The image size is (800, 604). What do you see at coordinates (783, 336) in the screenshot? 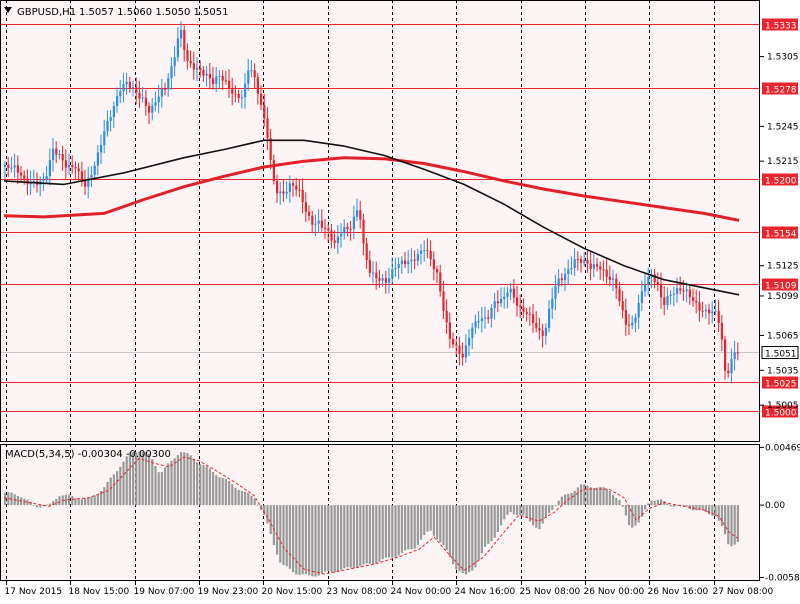
I see `price-tick-label: 1.5065` at bounding box center [783, 336].